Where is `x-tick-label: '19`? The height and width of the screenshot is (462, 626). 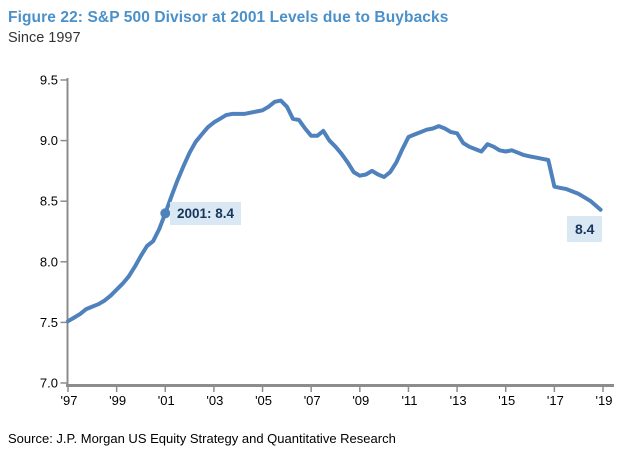
x-tick-label: '19 is located at coordinates (604, 400).